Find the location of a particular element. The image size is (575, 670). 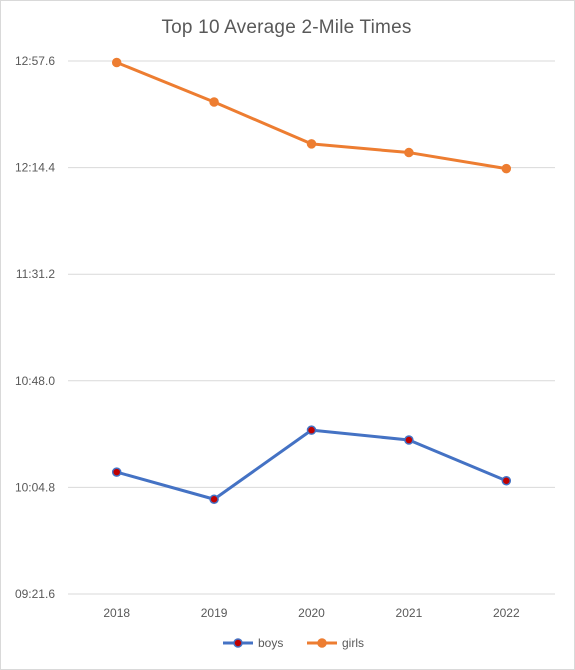

legend-item-girls: girls is located at coordinates (335, 643).